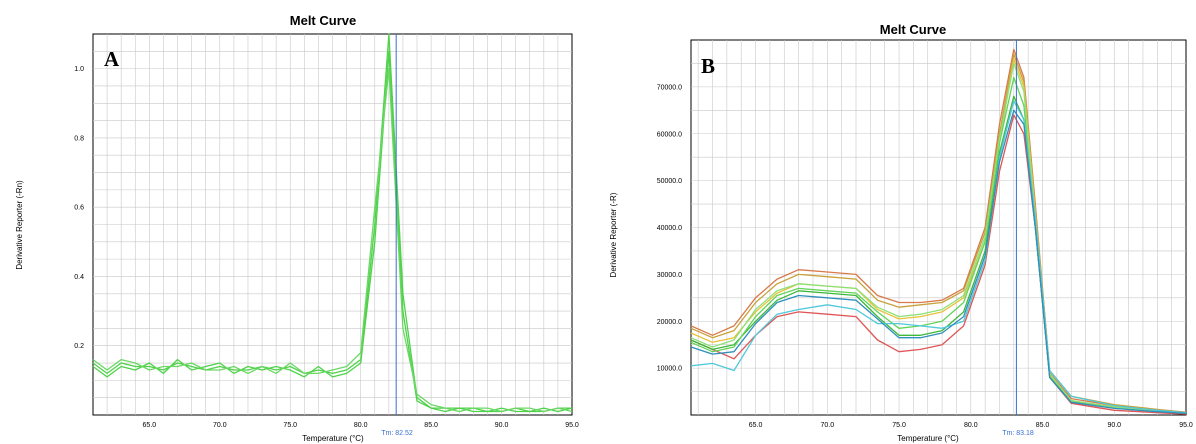 The image size is (1196, 444). I want to click on y-tick-label: 1.0, so click(79, 69).